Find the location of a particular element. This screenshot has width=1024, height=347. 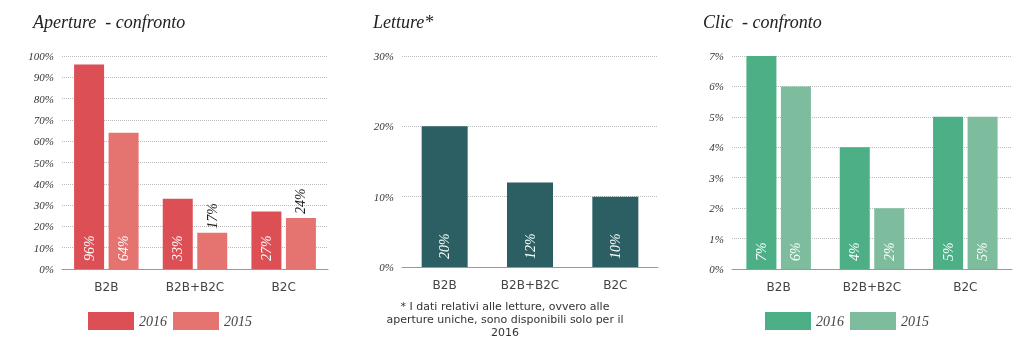

y-tick-label: 6% is located at coordinates (716, 86).